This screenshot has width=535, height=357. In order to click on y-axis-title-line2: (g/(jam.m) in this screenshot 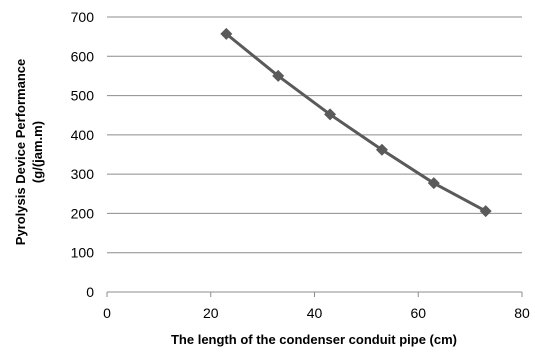, I will do `click(37, 152)`.